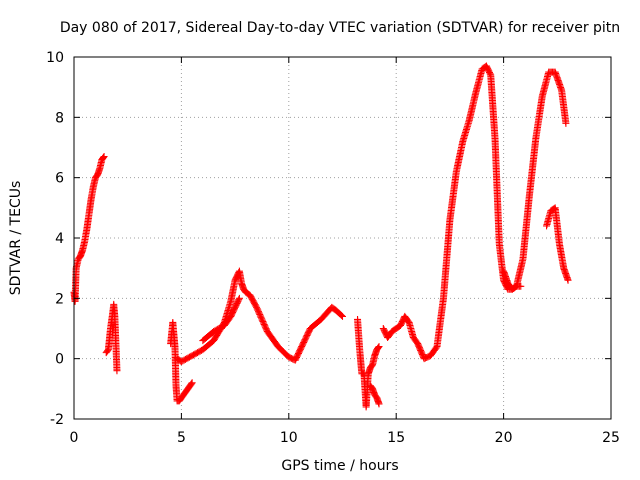  What do you see at coordinates (504, 438) in the screenshot?
I see `x-tick-label: 20` at bounding box center [504, 438].